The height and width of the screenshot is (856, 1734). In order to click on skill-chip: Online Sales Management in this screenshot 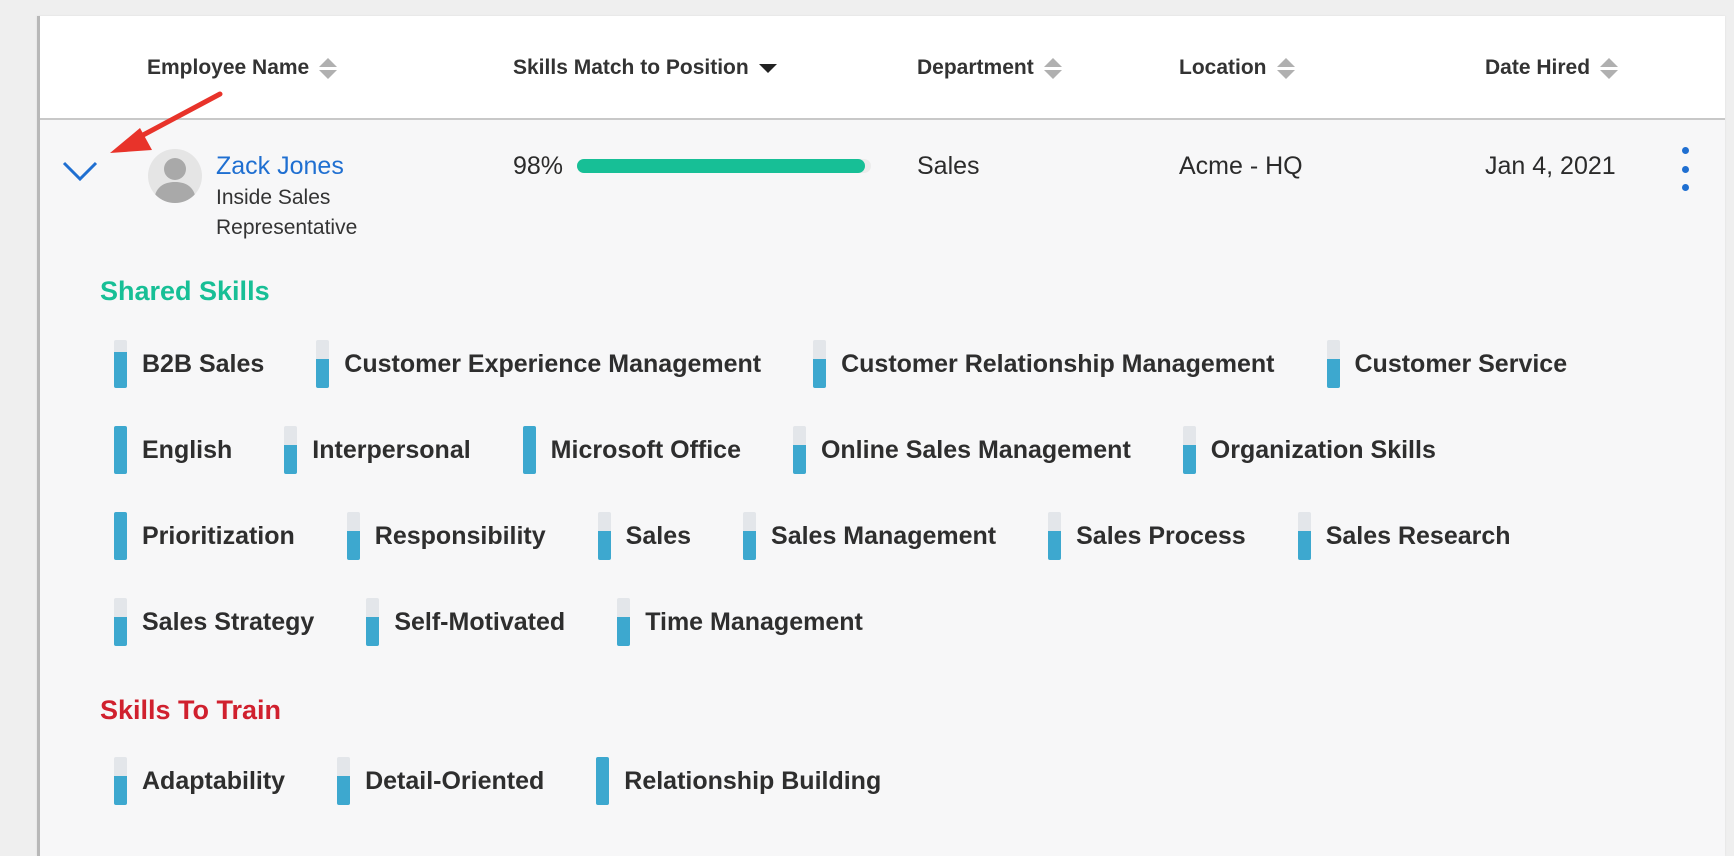, I will do `click(961, 450)`.